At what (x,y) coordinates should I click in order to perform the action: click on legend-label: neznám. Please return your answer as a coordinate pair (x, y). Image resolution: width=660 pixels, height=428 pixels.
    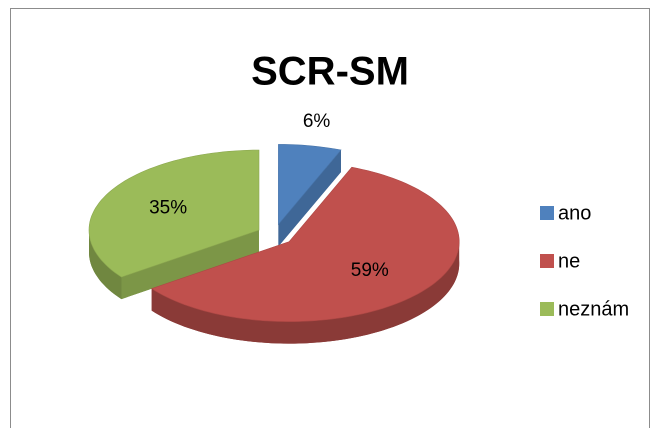
    Looking at the image, I should click on (593, 309).